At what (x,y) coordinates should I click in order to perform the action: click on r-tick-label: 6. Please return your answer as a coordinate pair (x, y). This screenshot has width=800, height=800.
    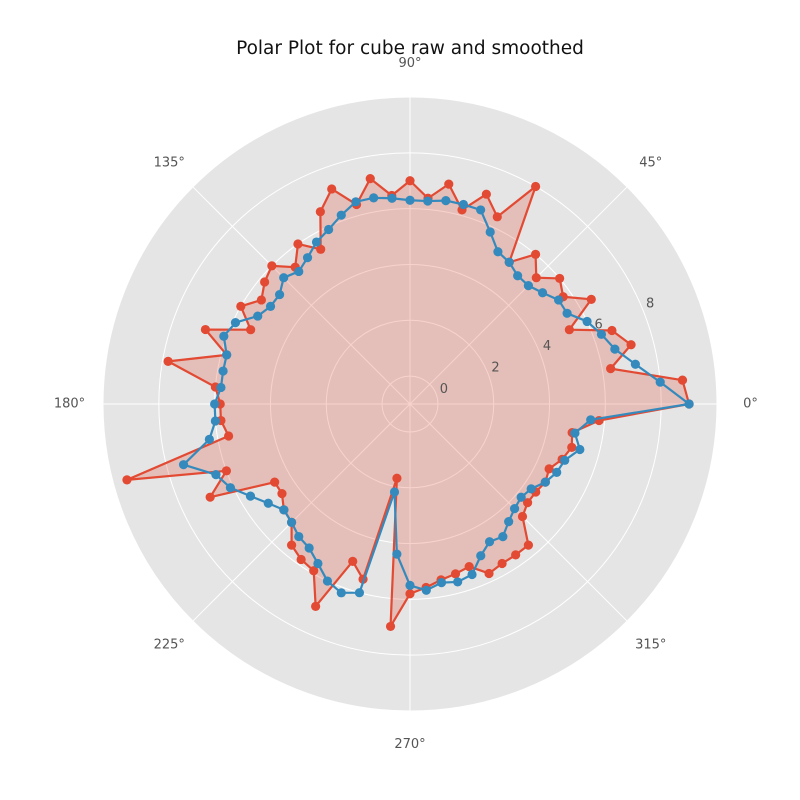
    Looking at the image, I should click on (598, 325).